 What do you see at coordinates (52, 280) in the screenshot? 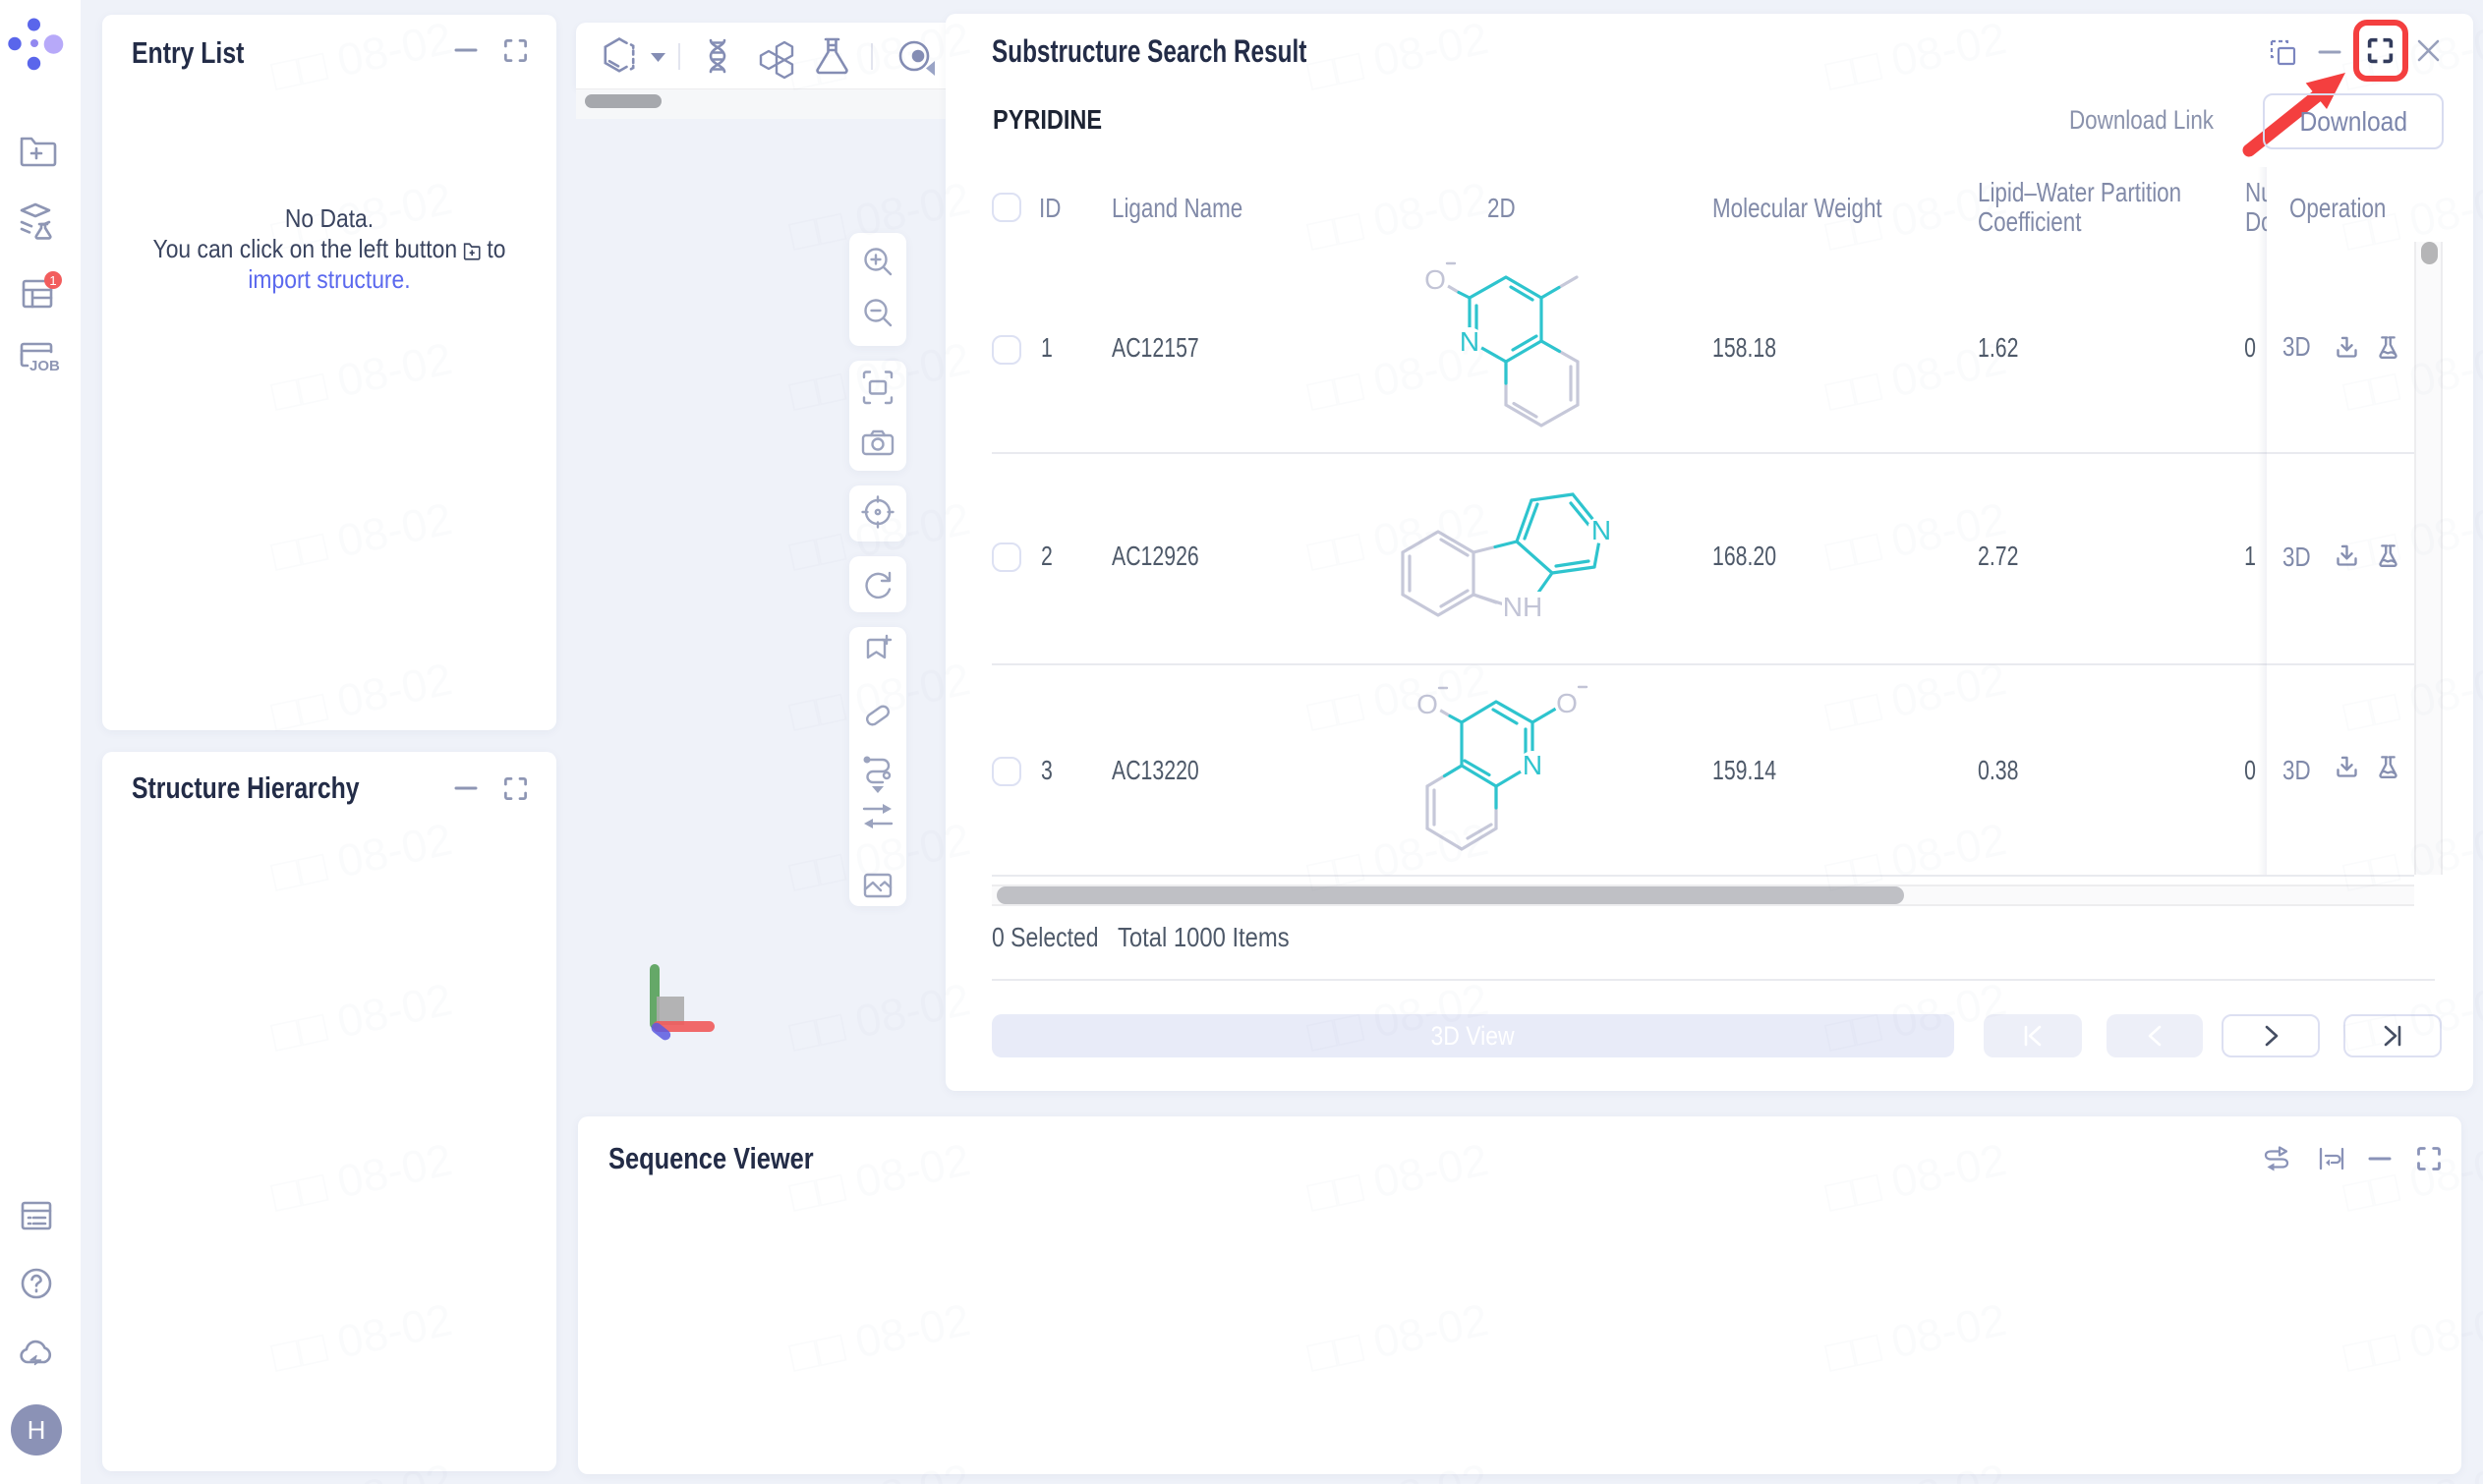
I see `svg-text: 1` at bounding box center [52, 280].